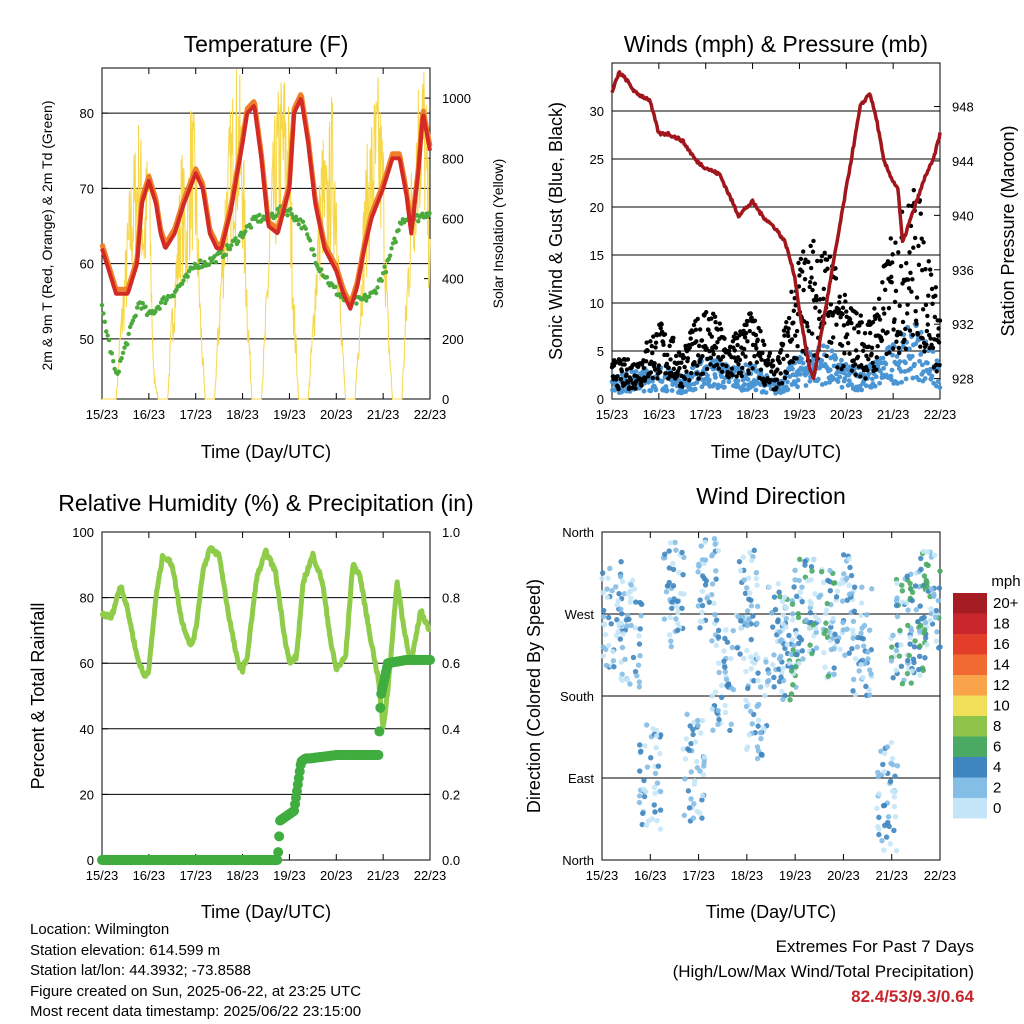  What do you see at coordinates (1001, 685) in the screenshot?
I see `legend-label: 12` at bounding box center [1001, 685].